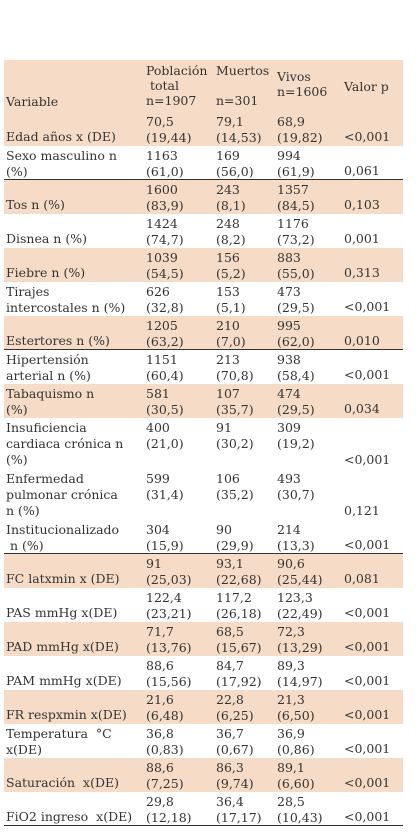  I want to click on vivos-cell: 68,9 (19,82), so click(300, 129).